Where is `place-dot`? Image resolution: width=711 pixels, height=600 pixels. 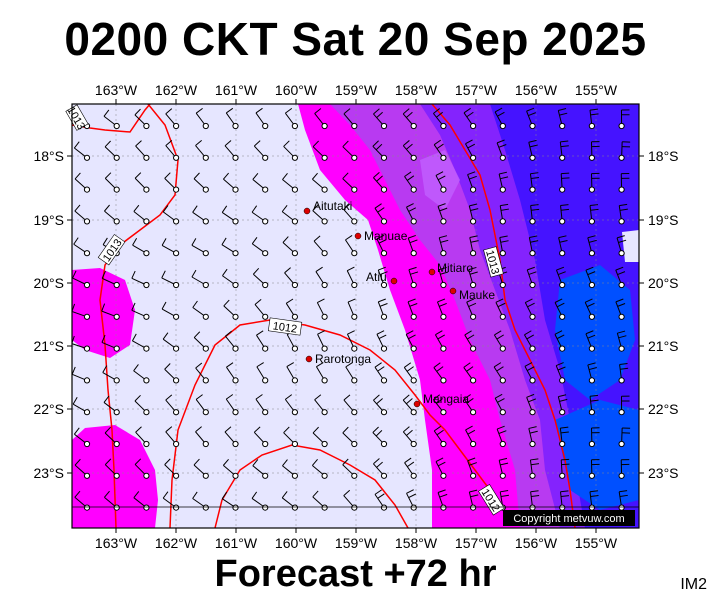
place-dot is located at coordinates (358, 236).